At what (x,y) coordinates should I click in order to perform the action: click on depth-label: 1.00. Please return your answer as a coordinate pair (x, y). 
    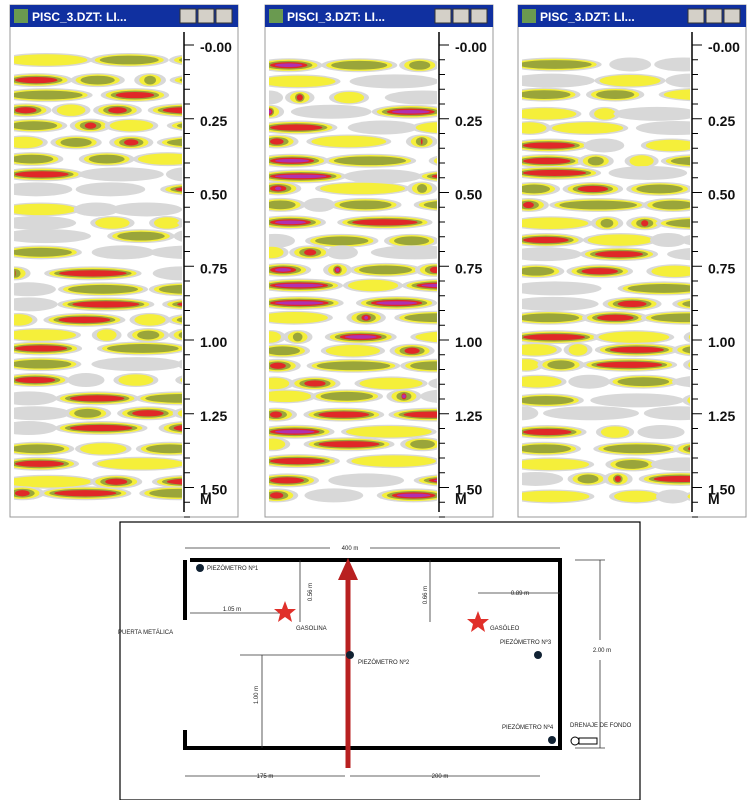
    Looking at the image, I should click on (721, 342).